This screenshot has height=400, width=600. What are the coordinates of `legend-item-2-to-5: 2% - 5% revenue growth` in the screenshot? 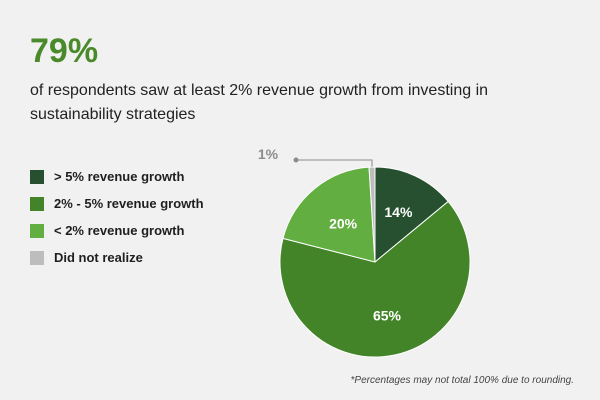 It's located at (117, 203).